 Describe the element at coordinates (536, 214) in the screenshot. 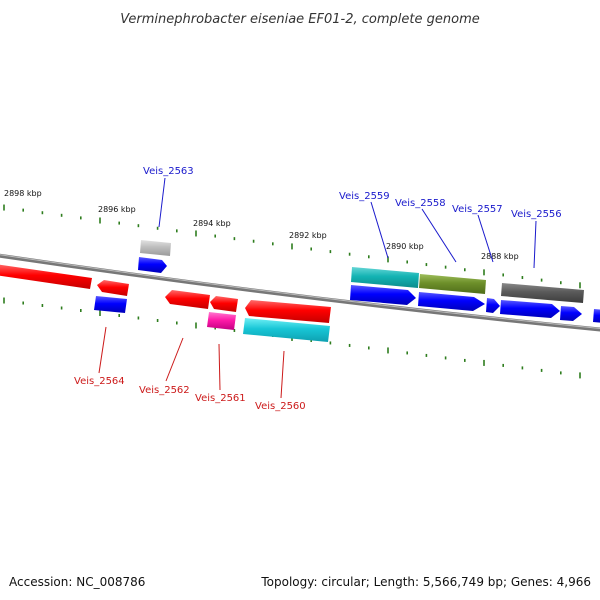

I see `gene-label: Veis_2556` at that location.